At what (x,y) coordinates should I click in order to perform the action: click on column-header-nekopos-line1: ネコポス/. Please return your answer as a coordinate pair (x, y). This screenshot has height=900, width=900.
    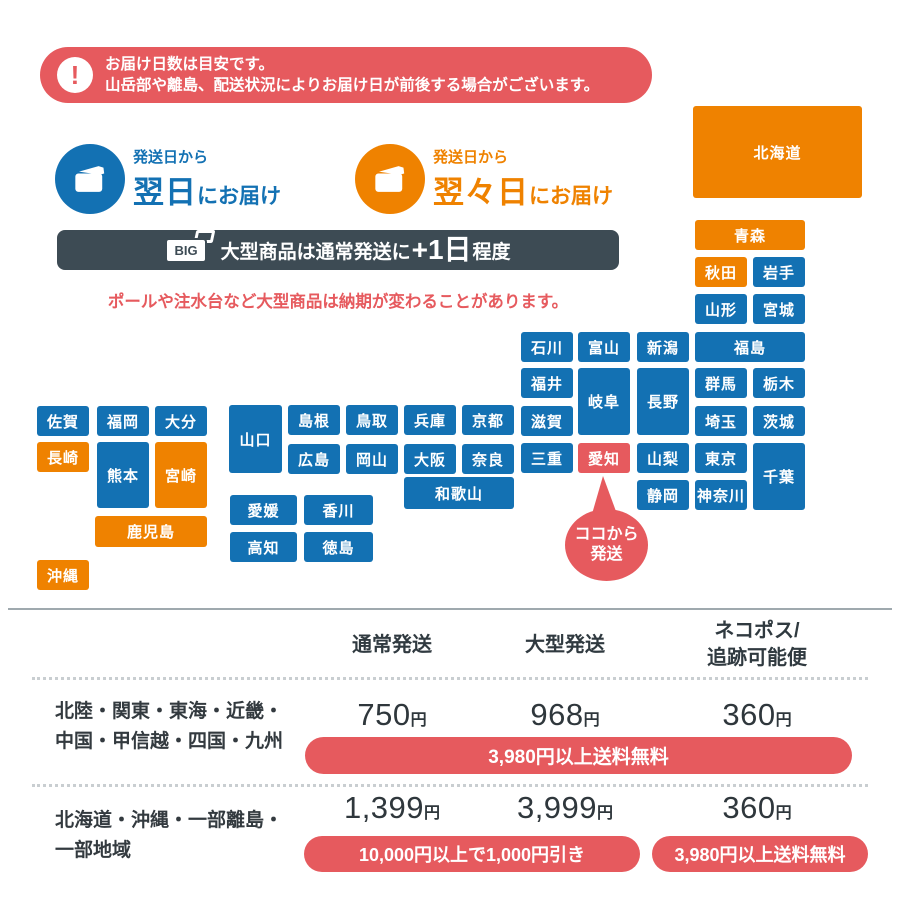
    Looking at the image, I should click on (757, 631).